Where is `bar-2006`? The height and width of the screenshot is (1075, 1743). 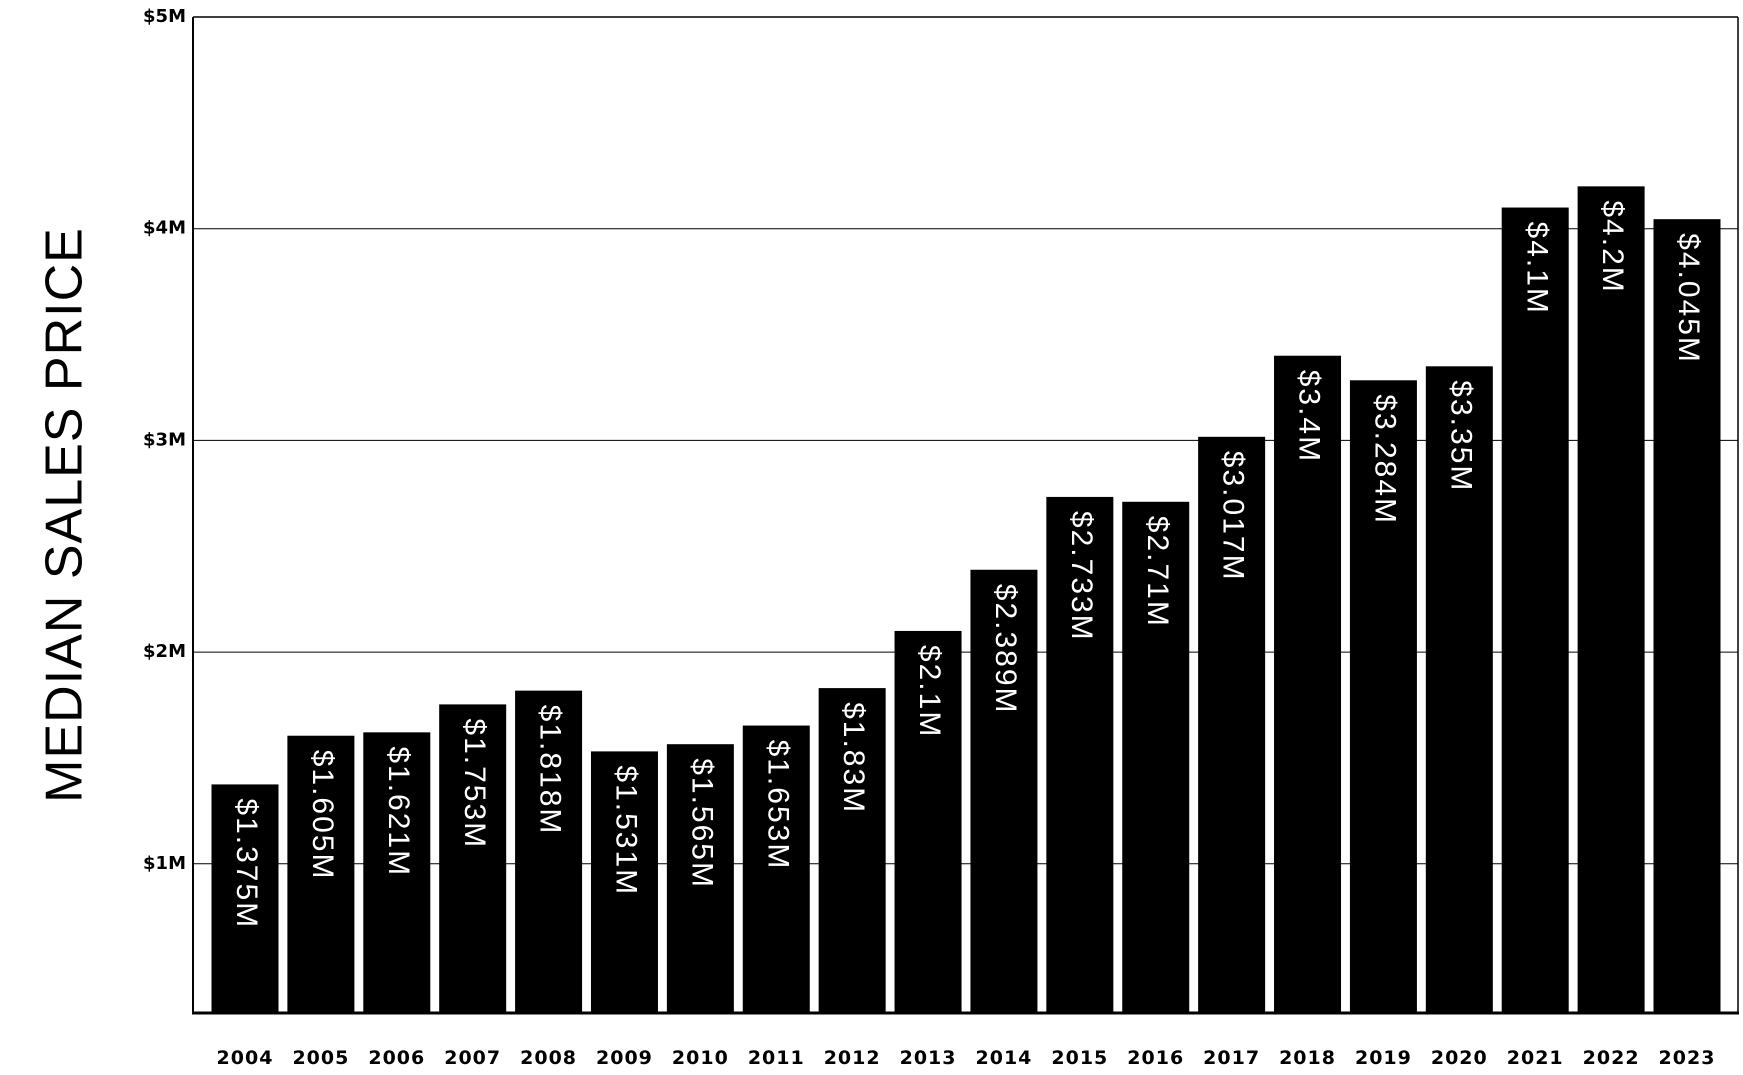 bar-2006 is located at coordinates (397, 872).